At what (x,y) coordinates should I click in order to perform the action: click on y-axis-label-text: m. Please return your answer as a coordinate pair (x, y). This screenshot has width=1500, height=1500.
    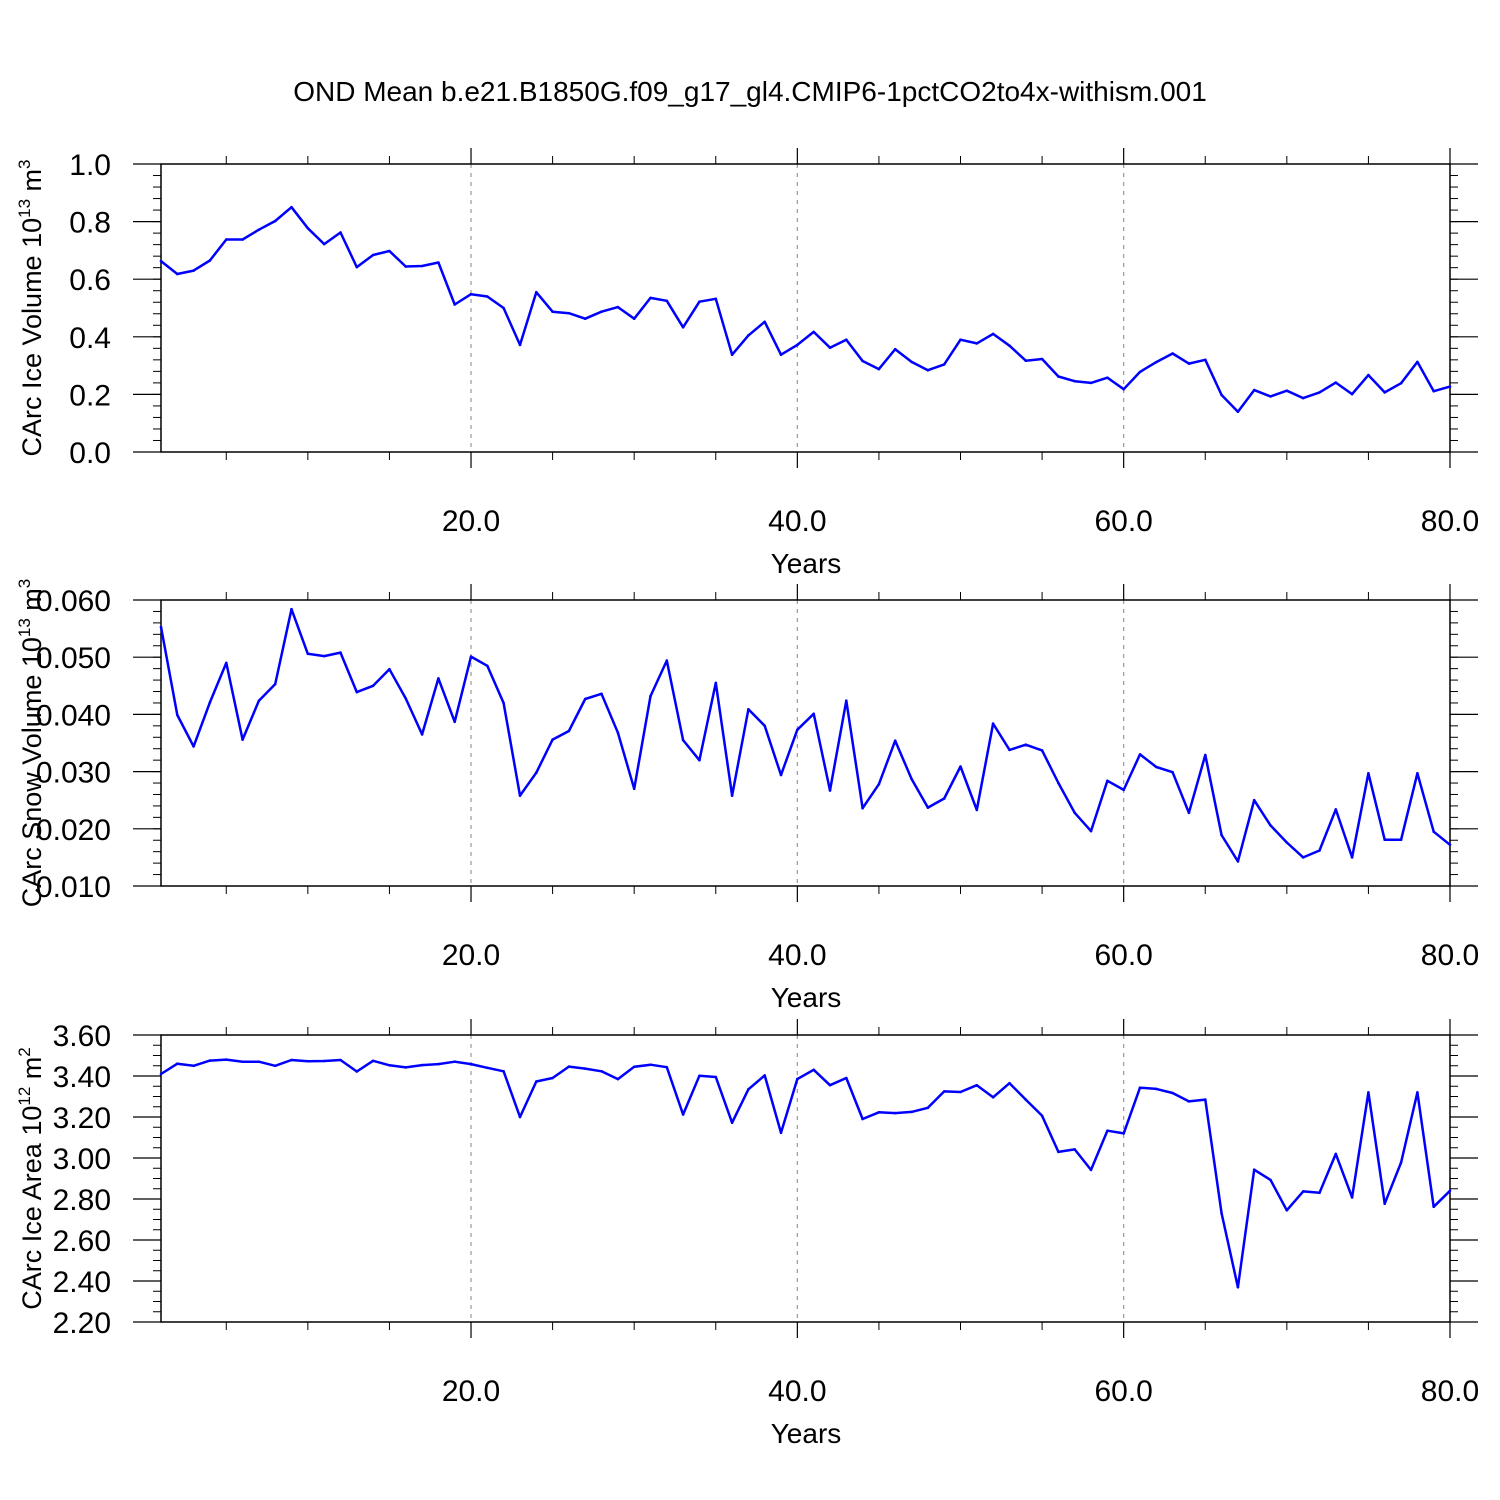
    Looking at the image, I should click on (32, 603).